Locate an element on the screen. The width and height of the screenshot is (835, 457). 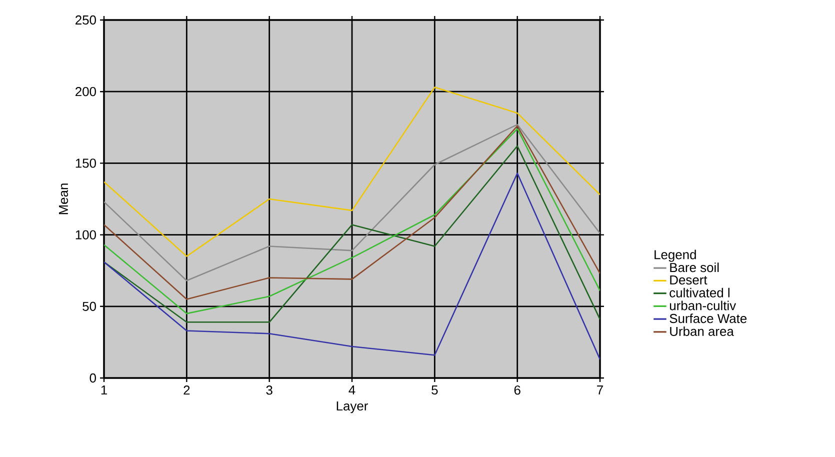
legend-label: Surface Wate is located at coordinates (708, 319).